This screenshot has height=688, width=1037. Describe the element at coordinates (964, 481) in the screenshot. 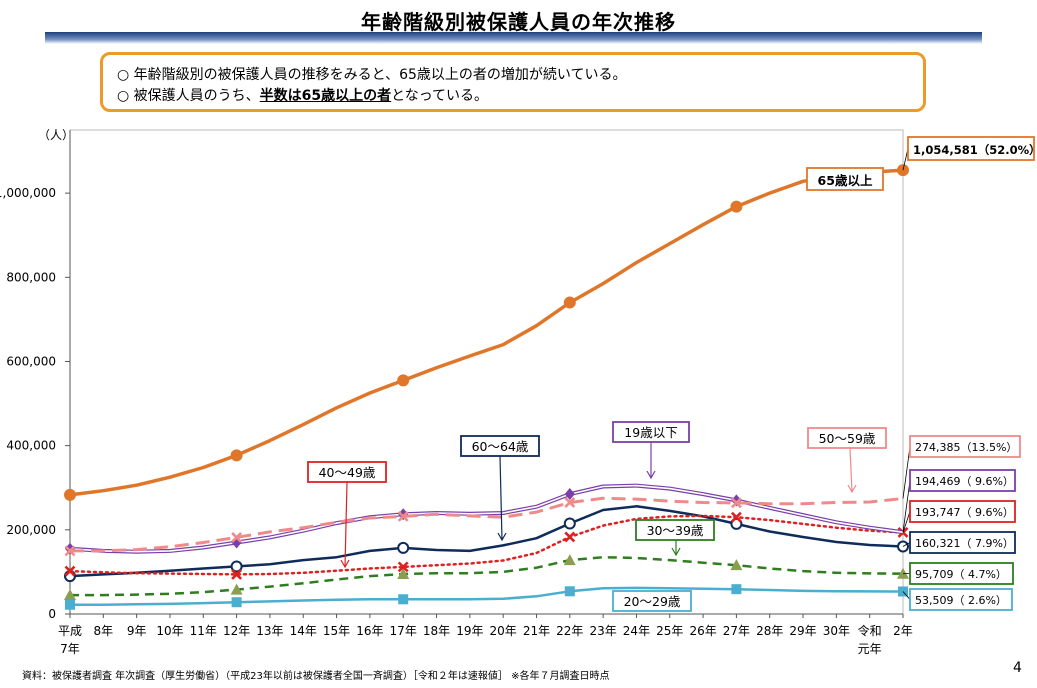

I see `end-value-label-19歳以下: 194,469（ 9.6%）` at that location.